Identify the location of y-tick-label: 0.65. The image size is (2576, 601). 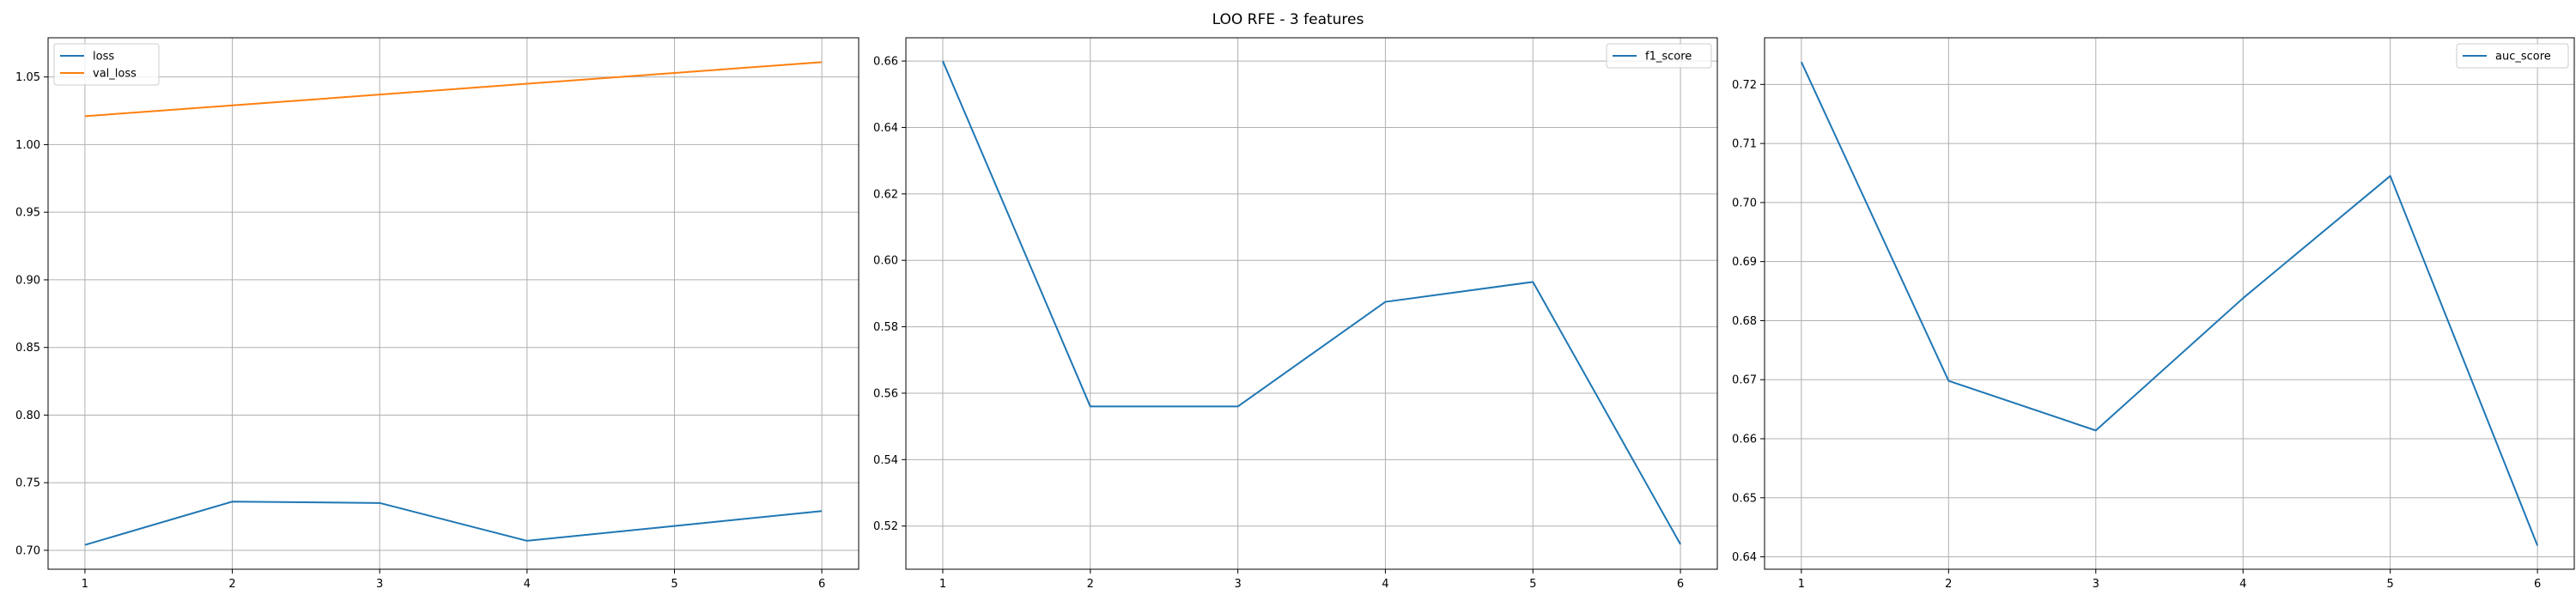
(1744, 499).